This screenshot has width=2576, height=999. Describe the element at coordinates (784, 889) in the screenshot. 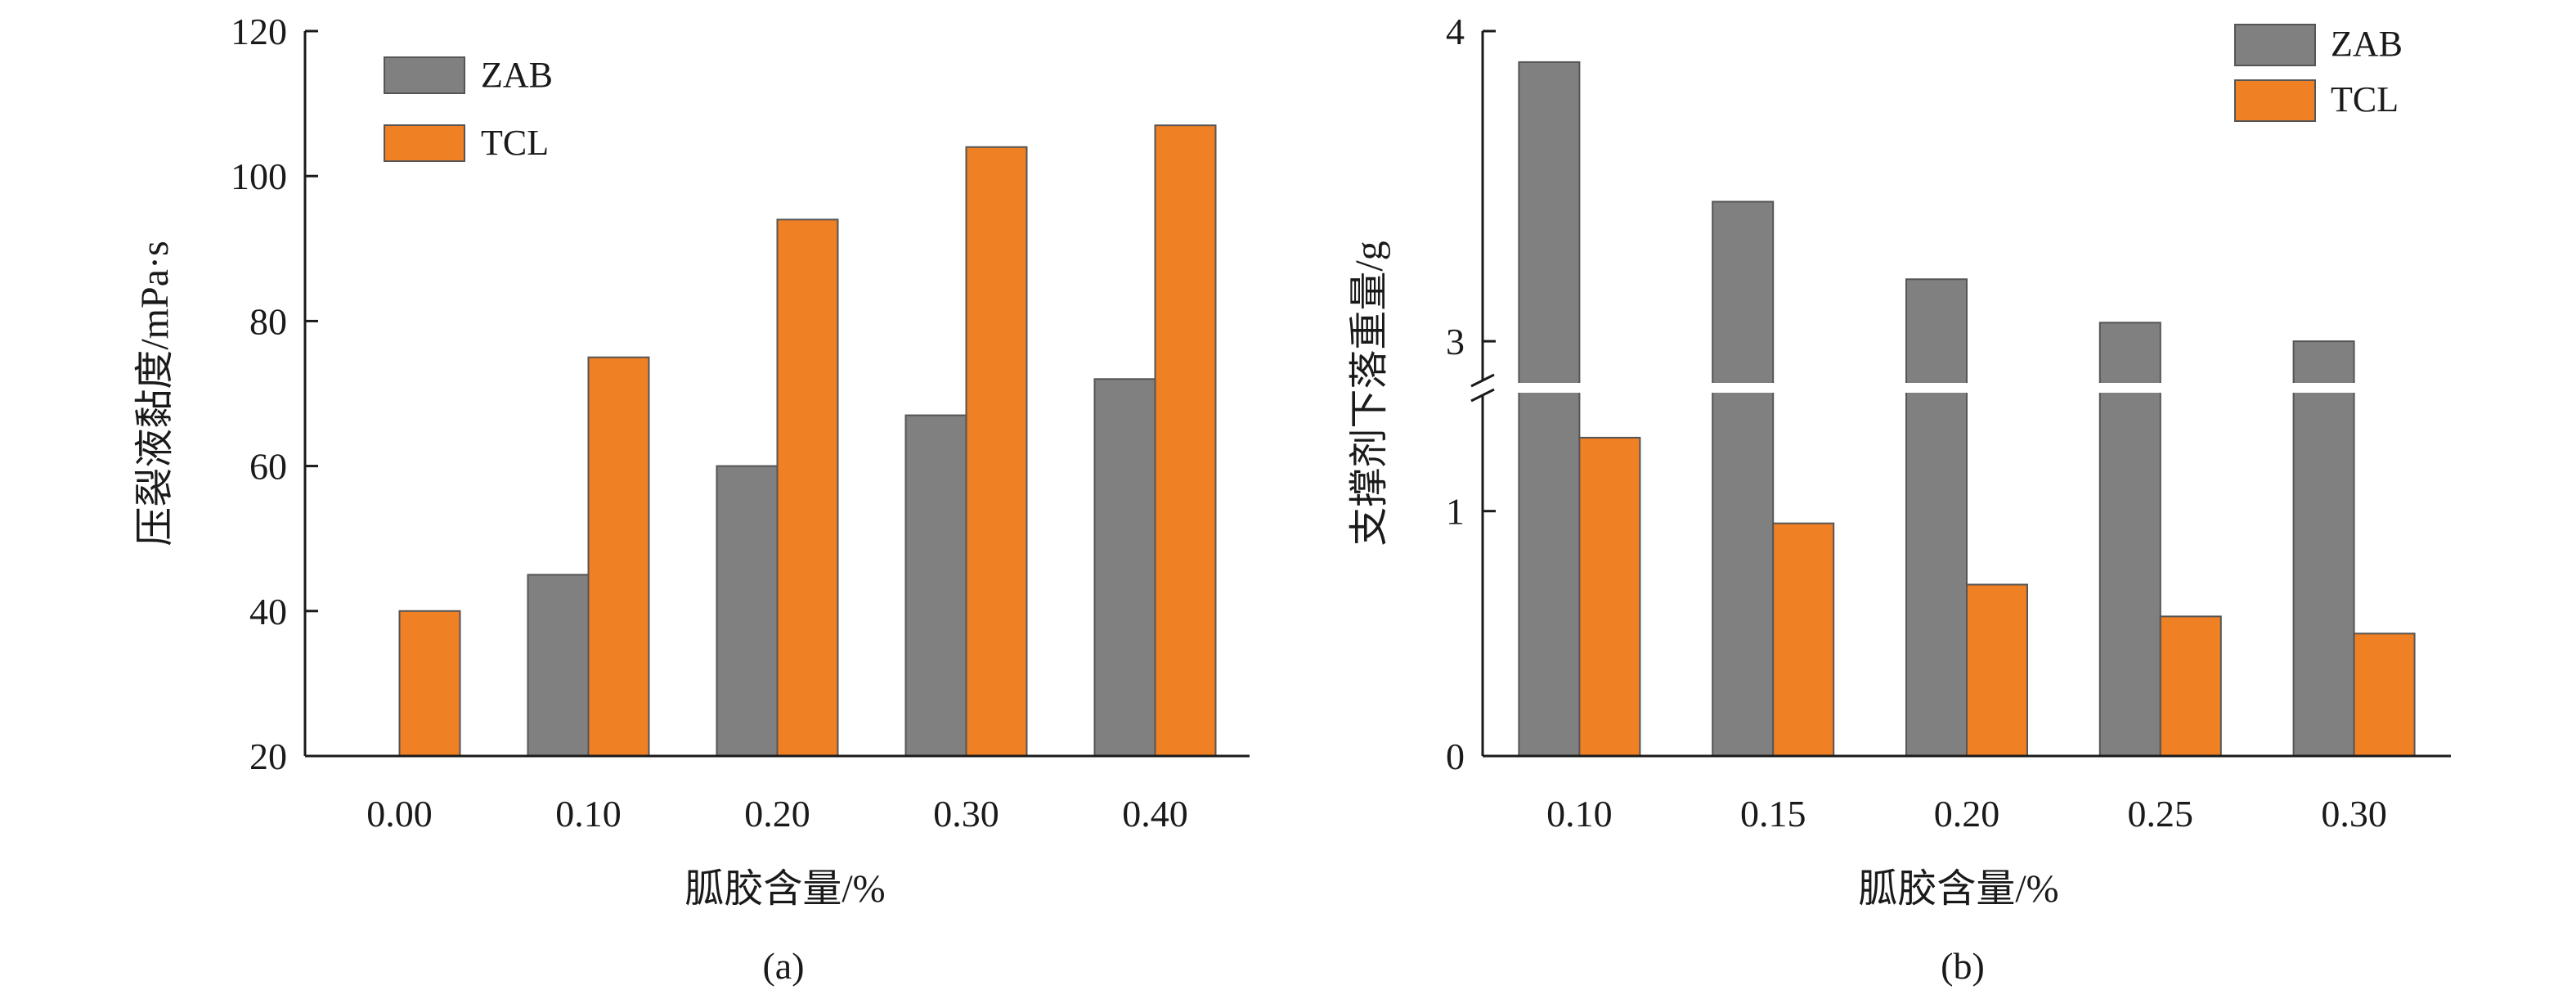

I see `x-axis-title-a: 胍胶含量/%` at that location.